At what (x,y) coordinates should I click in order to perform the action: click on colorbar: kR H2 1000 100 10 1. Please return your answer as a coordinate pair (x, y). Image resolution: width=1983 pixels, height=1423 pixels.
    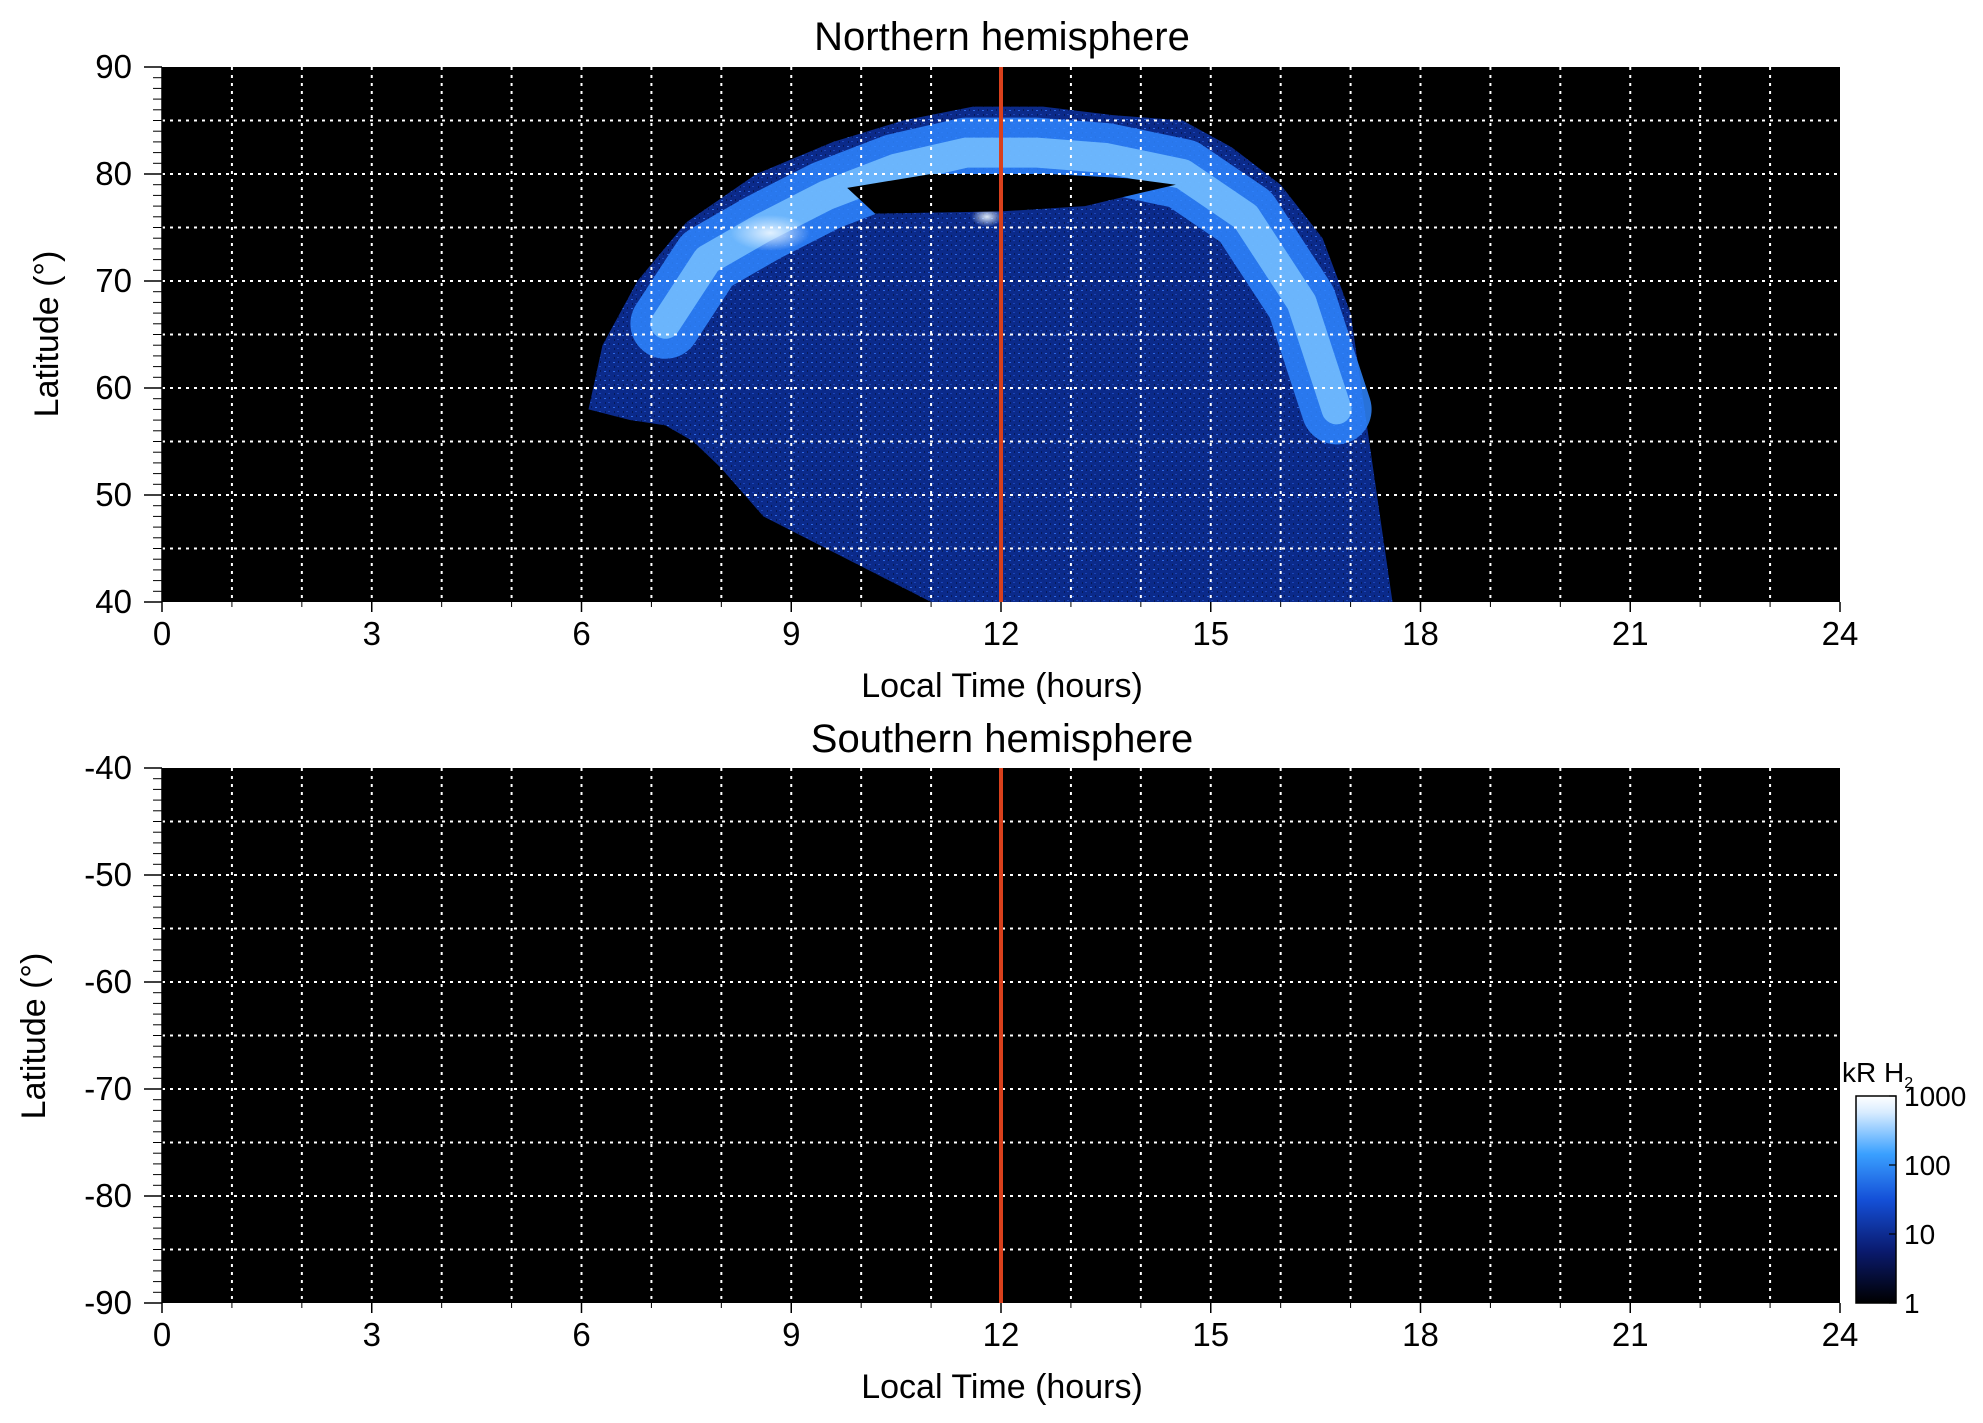
    Looking at the image, I should click on (1904, 1188).